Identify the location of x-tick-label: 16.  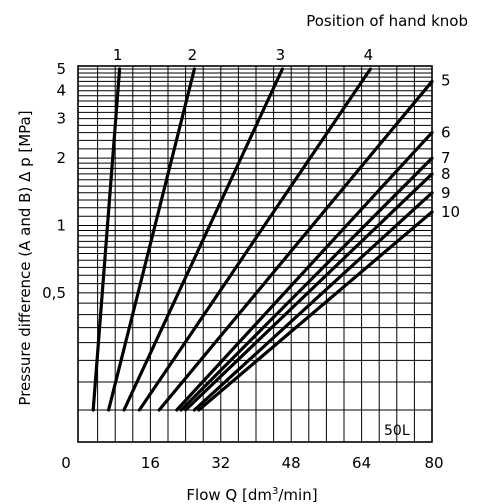
(150, 463).